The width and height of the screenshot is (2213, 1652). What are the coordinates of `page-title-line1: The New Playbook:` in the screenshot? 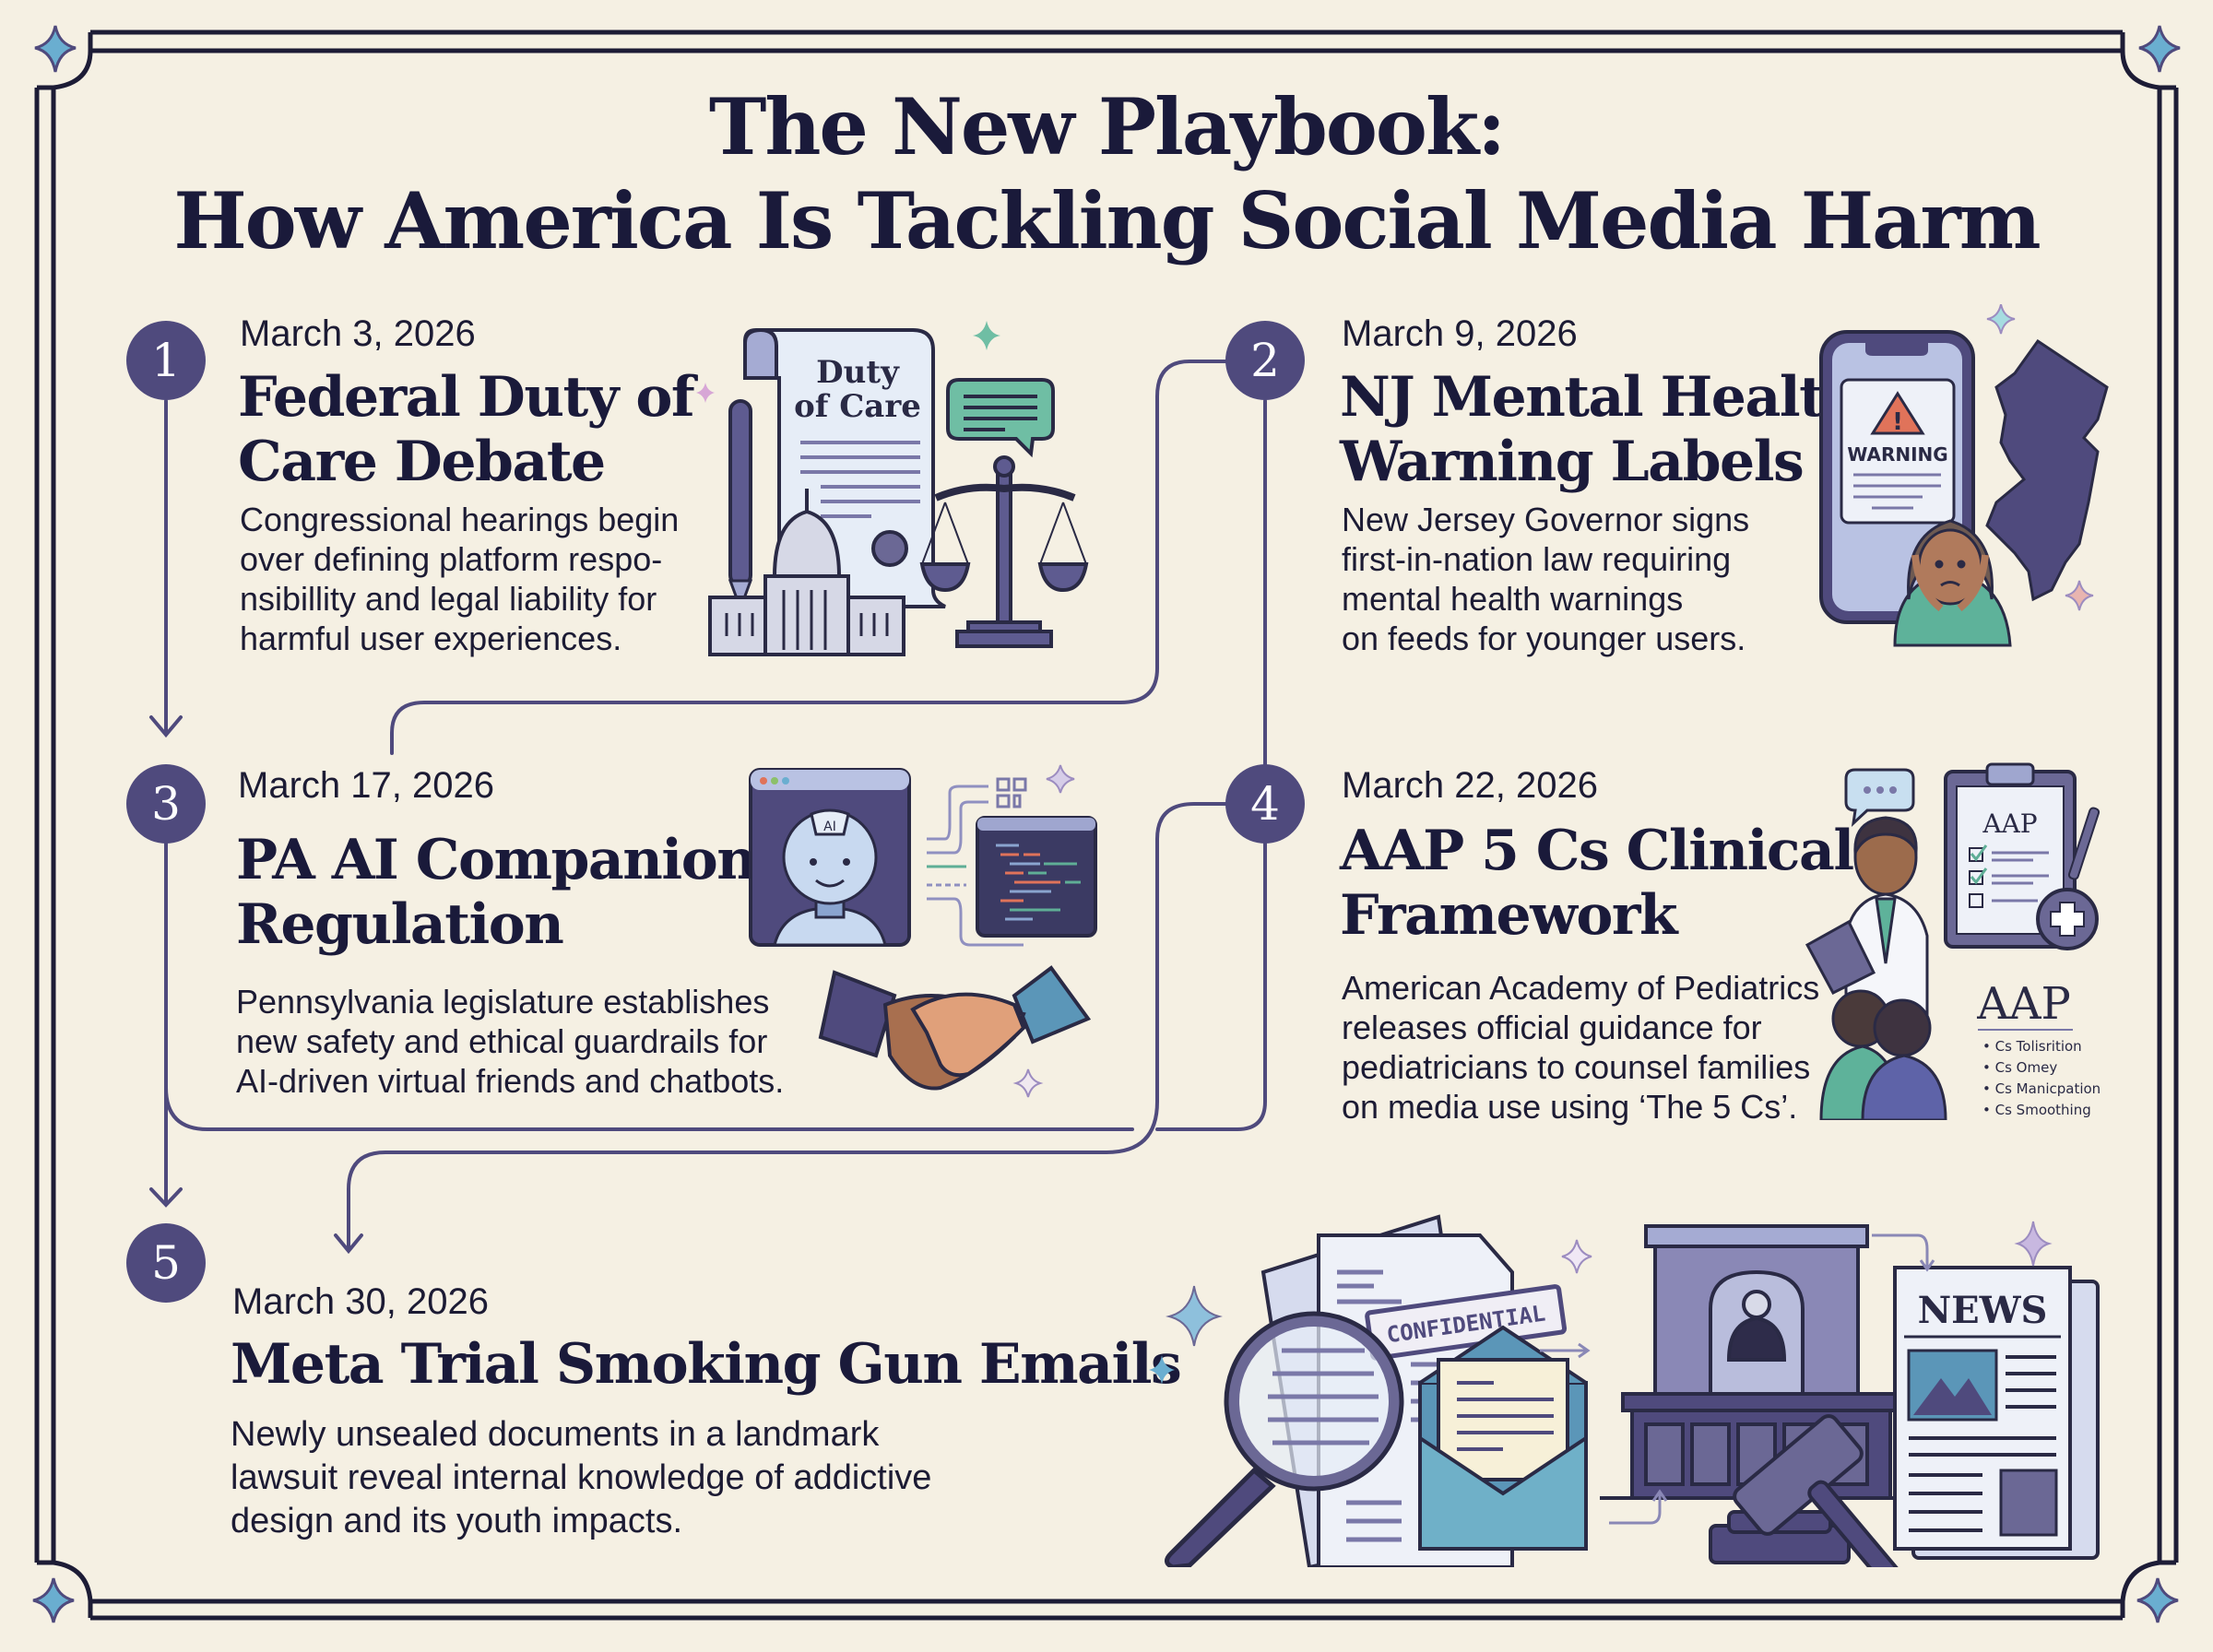 It's located at (1107, 126).